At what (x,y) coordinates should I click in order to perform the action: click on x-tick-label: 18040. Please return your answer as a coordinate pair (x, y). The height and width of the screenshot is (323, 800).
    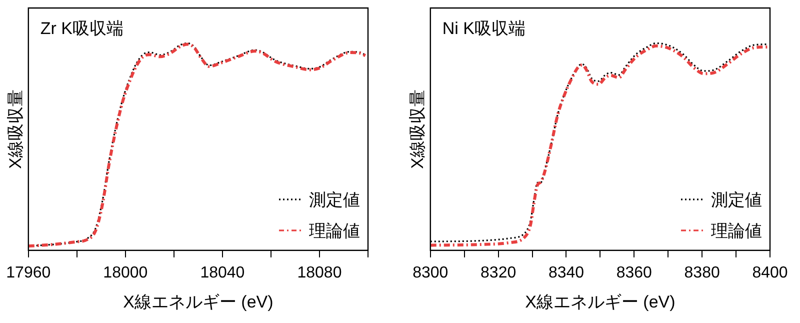
    Looking at the image, I should click on (222, 273).